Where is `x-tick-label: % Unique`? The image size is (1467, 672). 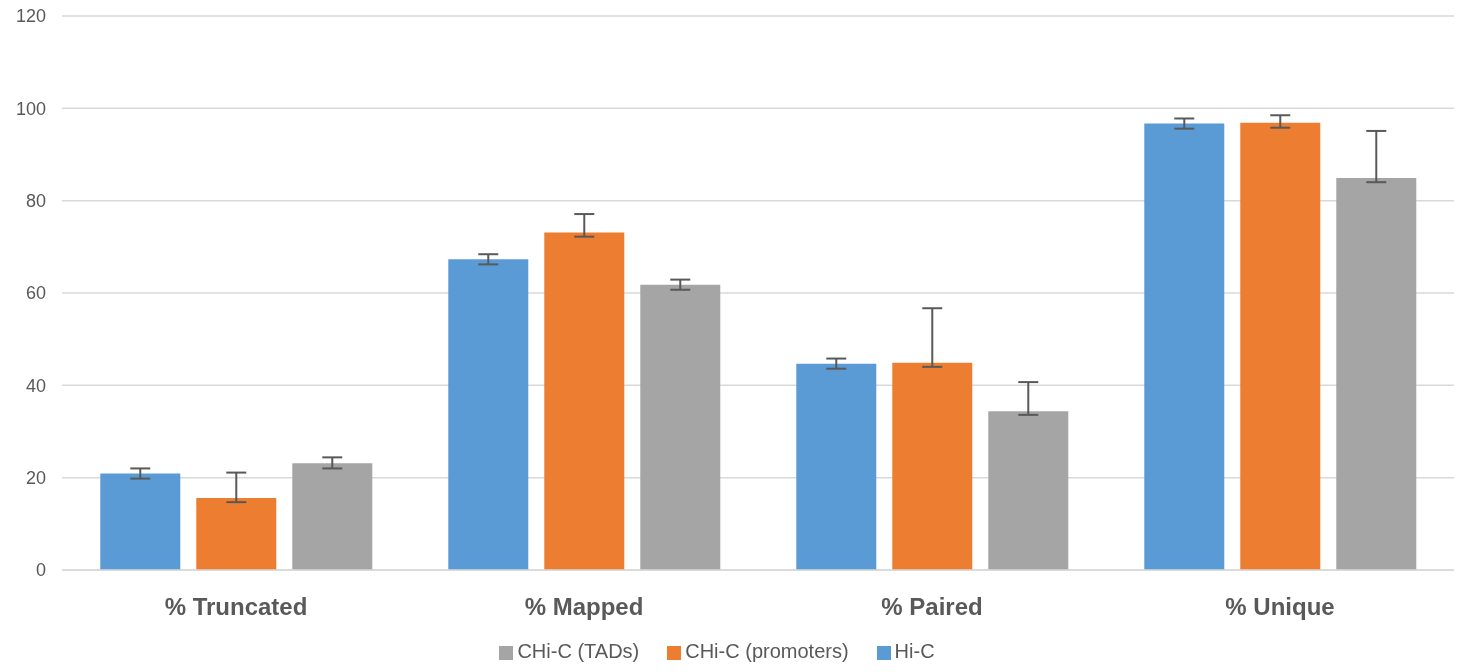 x-tick-label: % Unique is located at coordinates (1280, 607).